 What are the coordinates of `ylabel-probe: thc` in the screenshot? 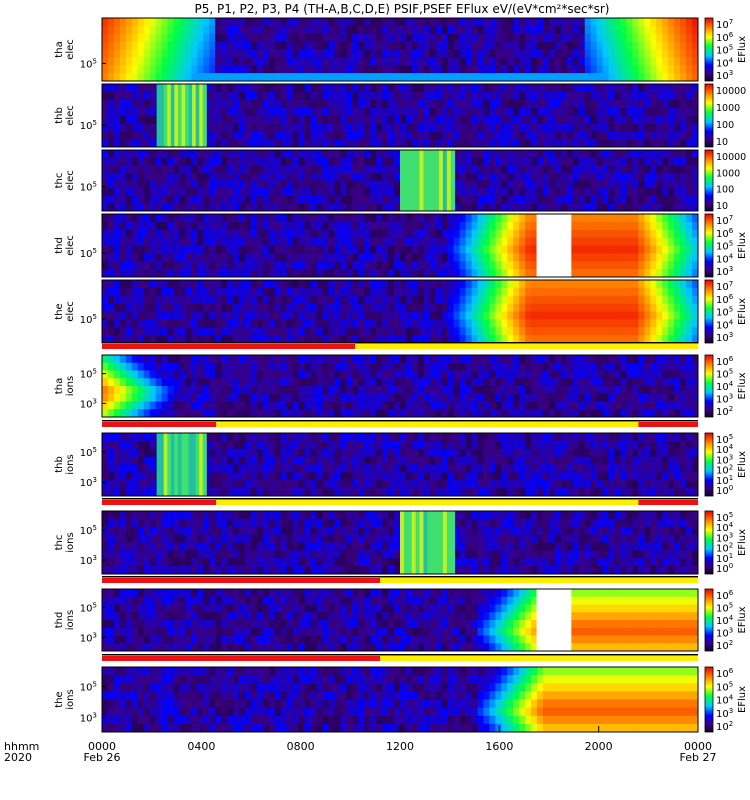 It's located at (59, 543).